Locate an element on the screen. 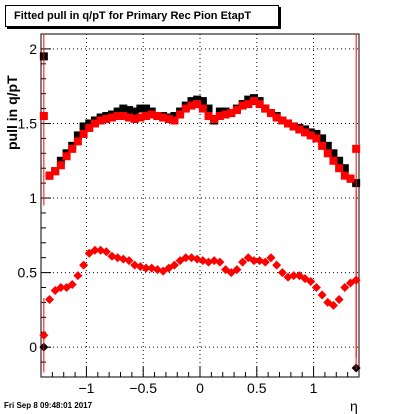  y-tick-label: 1.5 is located at coordinates (28, 123).